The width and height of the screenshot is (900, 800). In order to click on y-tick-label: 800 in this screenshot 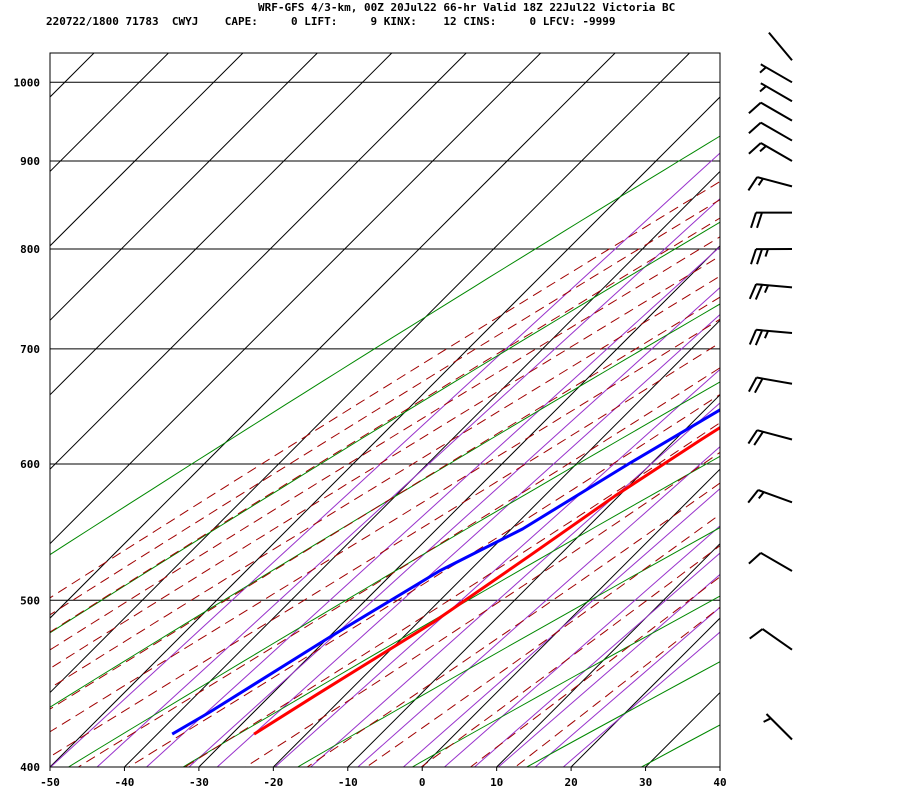, I will do `click(30, 249)`.